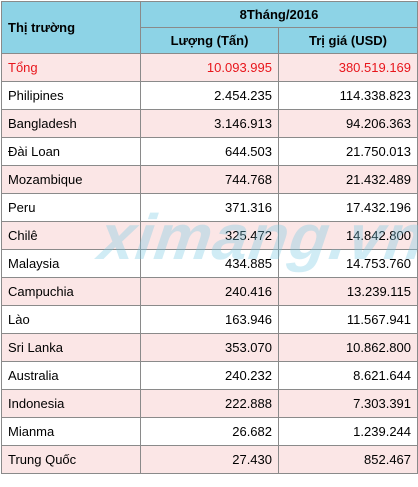  What do you see at coordinates (71, 263) in the screenshot?
I see `market-cell: Malaysia` at bounding box center [71, 263].